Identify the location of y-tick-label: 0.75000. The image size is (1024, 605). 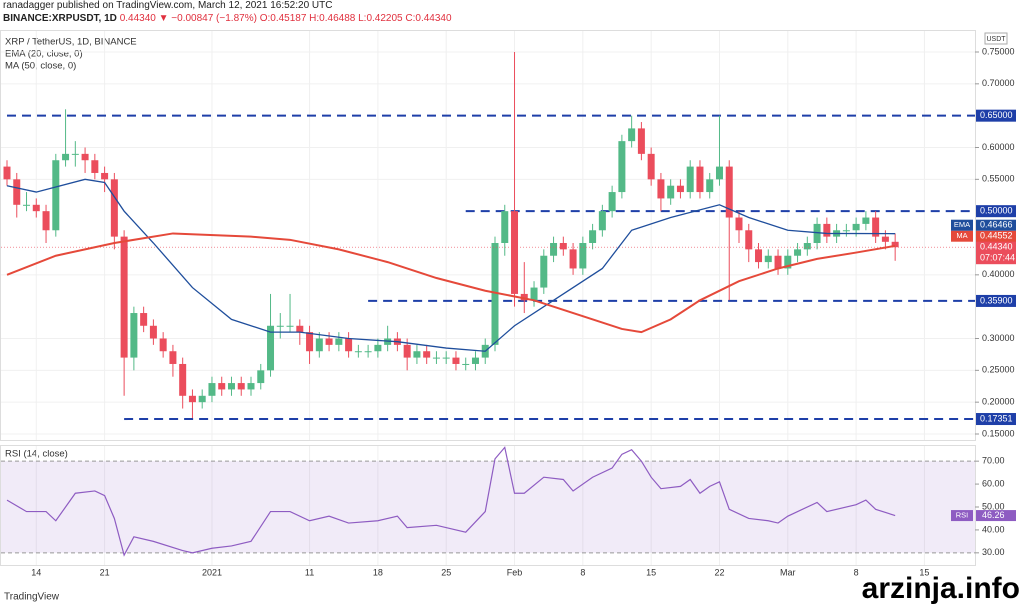
(998, 51).